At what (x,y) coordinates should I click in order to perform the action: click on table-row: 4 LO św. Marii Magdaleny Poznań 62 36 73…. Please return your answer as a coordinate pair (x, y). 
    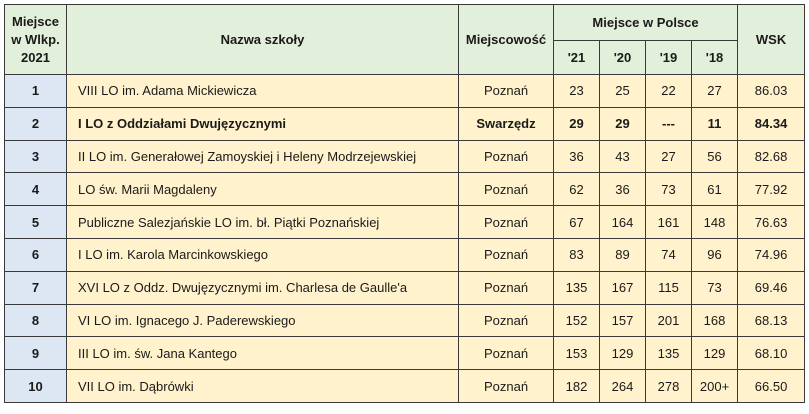
    Looking at the image, I should click on (405, 189).